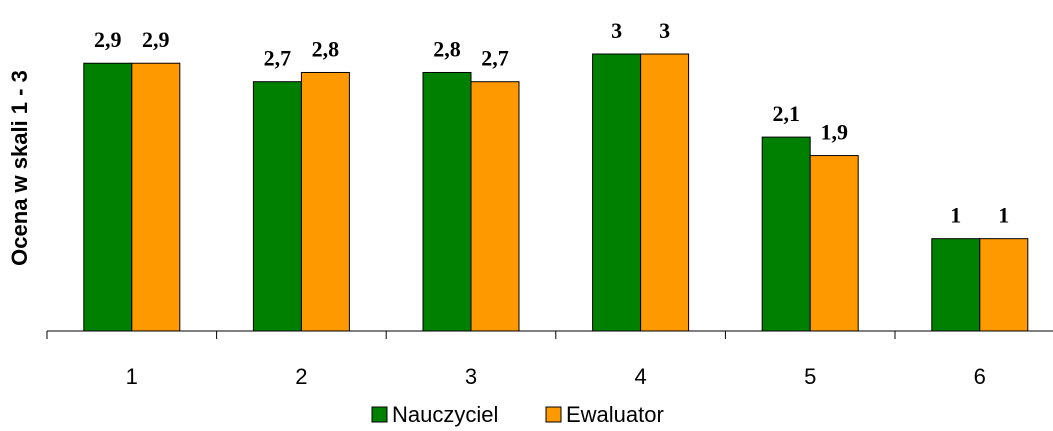 The width and height of the screenshot is (1053, 431). What do you see at coordinates (980, 376) in the screenshot?
I see `x-tick-label-6: 6` at bounding box center [980, 376].